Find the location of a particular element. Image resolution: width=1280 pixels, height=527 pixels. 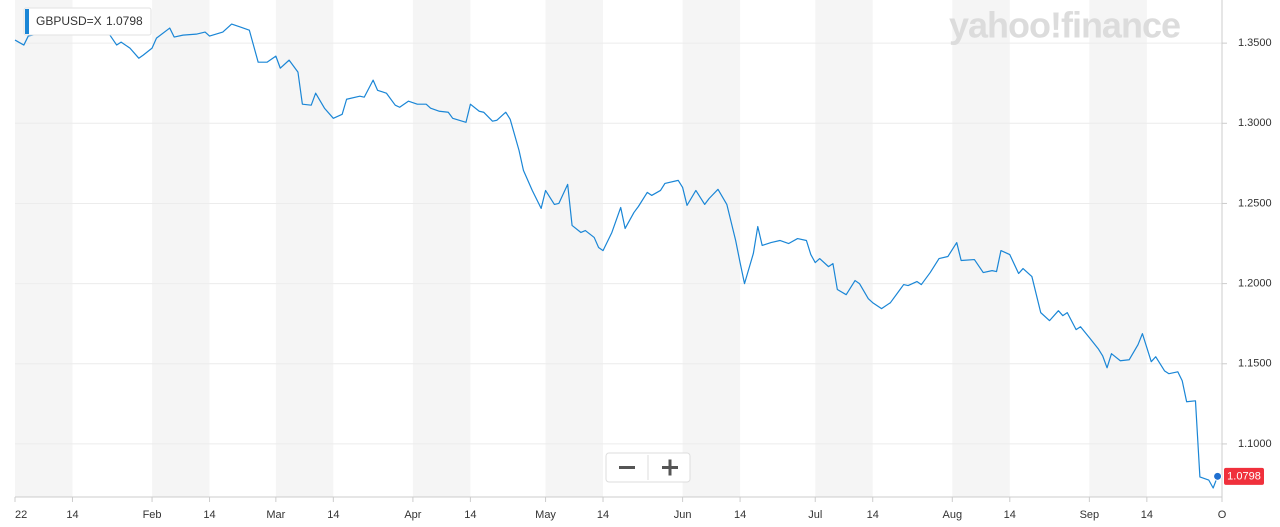

plus-icon-v is located at coordinates (670, 467).